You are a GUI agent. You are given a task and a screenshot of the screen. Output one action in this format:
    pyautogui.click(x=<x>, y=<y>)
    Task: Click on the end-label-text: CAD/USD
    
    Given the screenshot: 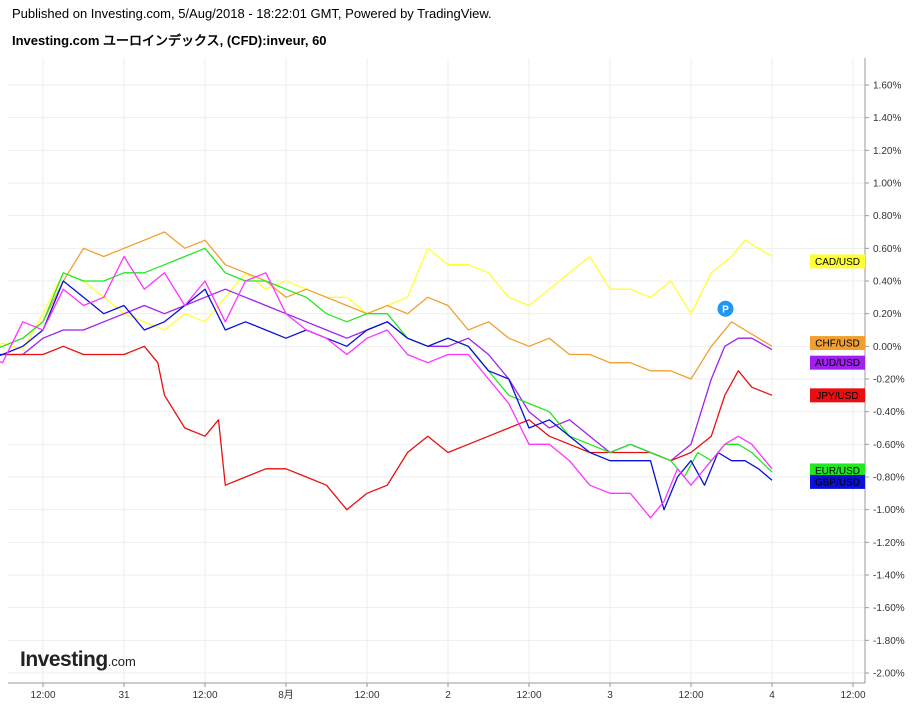 What is the action you would take?
    pyautogui.click(x=837, y=262)
    